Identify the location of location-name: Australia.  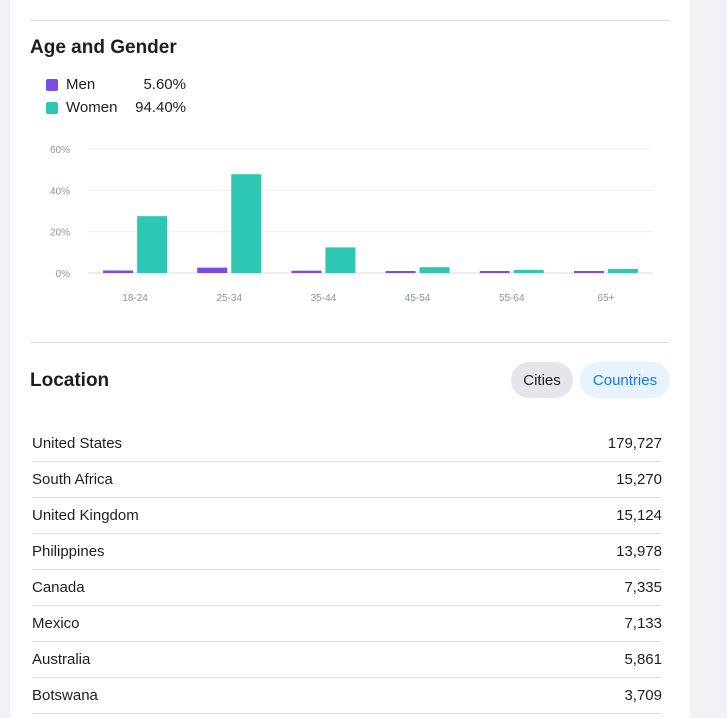
(61, 659).